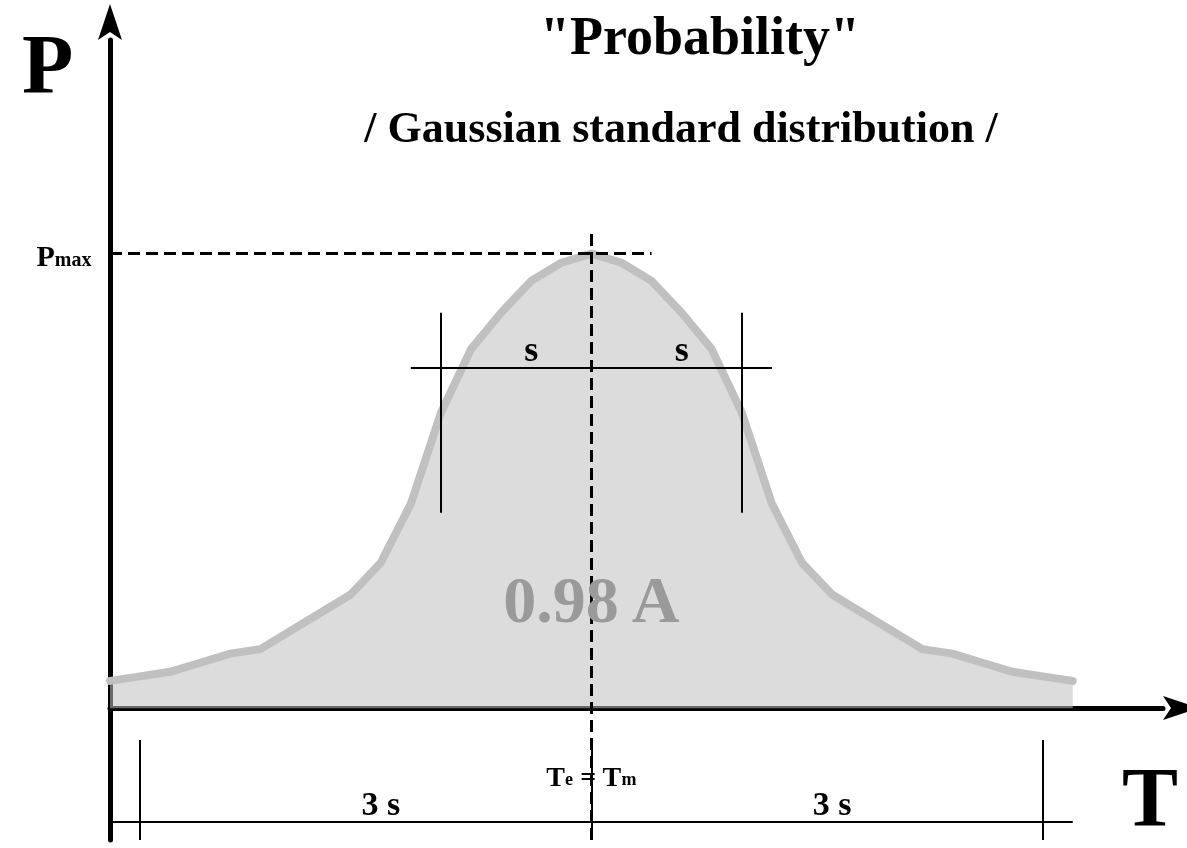 The height and width of the screenshot is (848, 1187). Describe the element at coordinates (700, 36) in the screenshot. I see `chart-title: "Probability"` at that location.